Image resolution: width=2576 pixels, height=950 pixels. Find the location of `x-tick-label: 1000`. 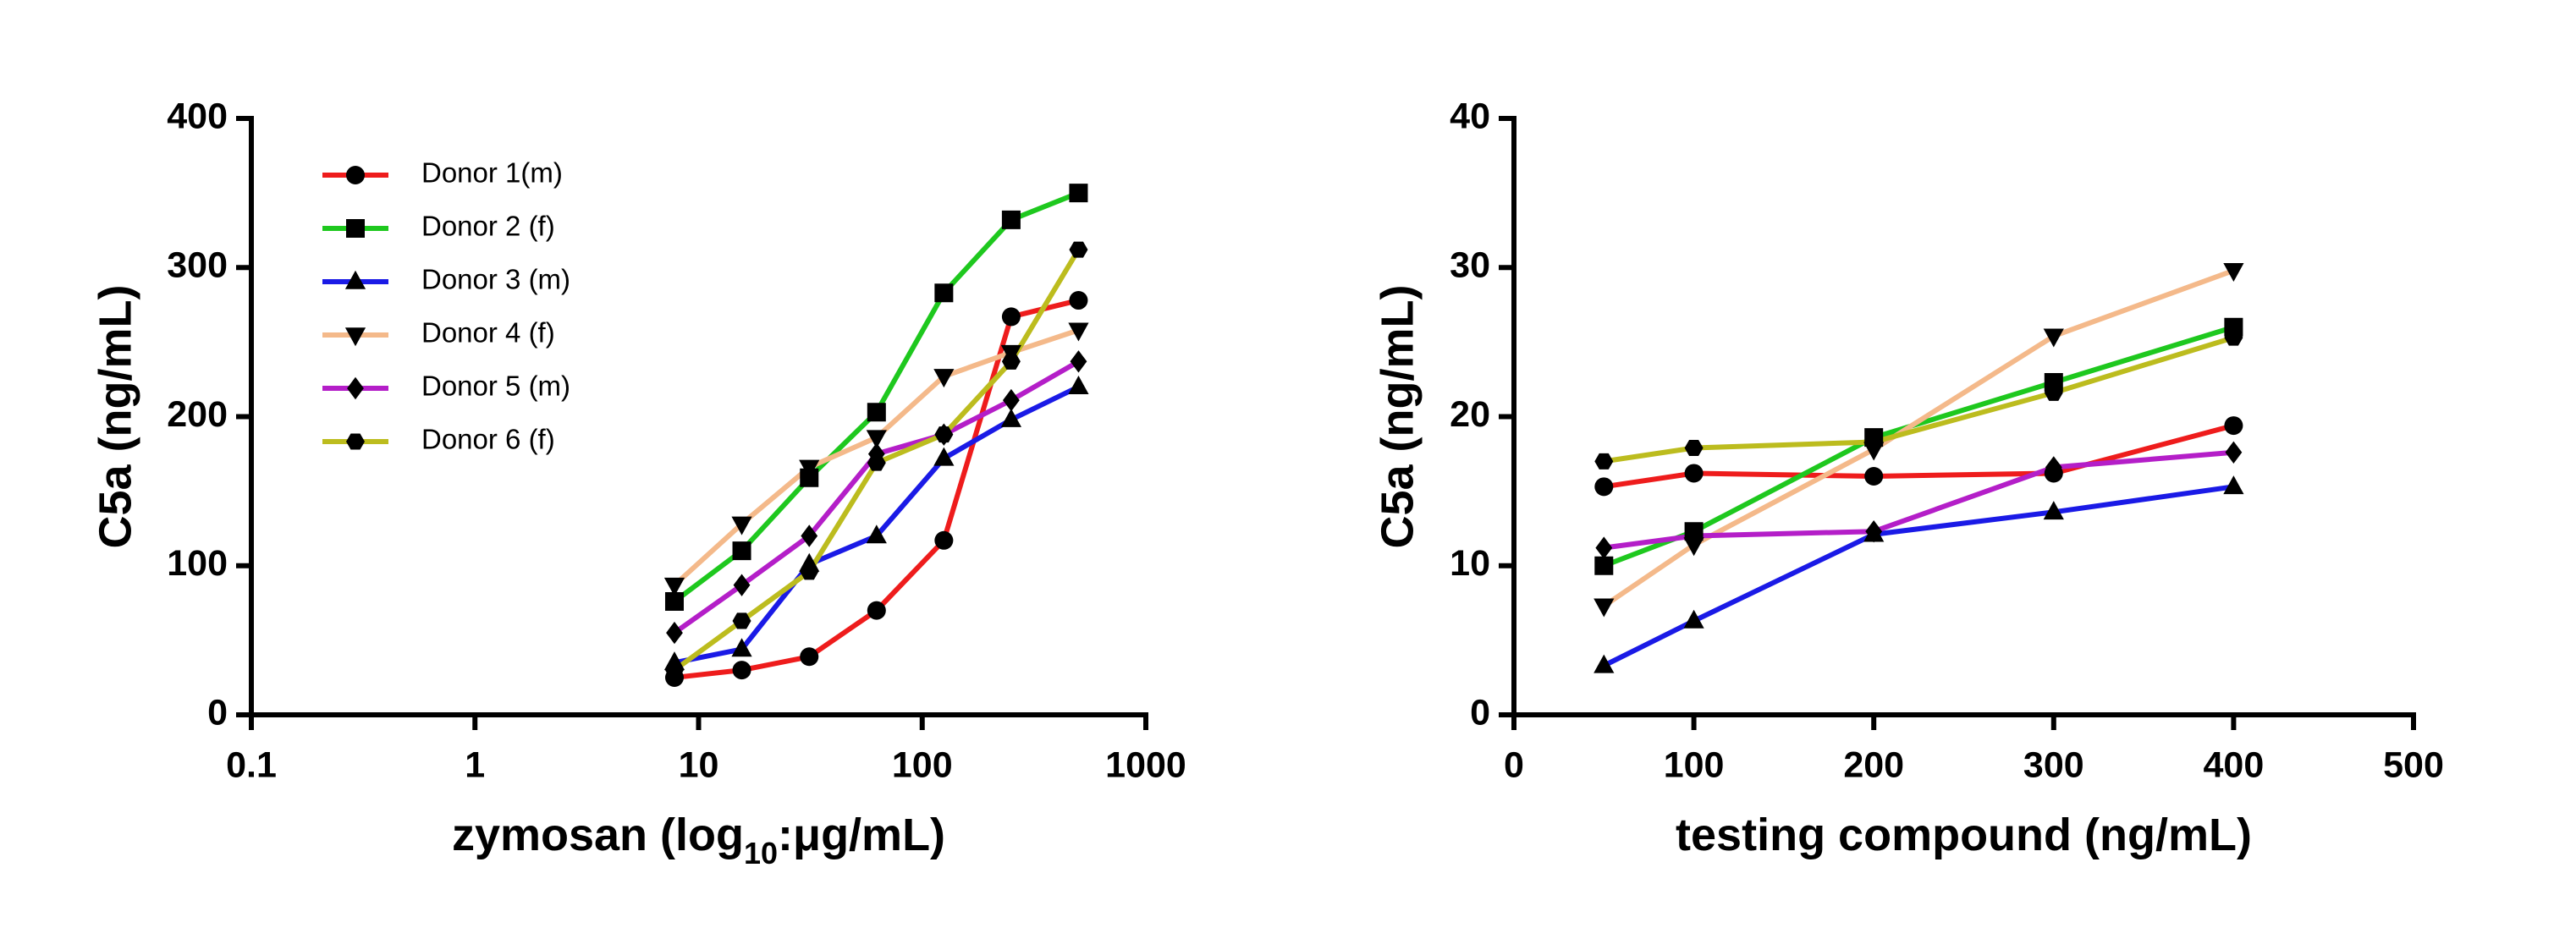

x-tick-label: 1000 is located at coordinates (1145, 765).